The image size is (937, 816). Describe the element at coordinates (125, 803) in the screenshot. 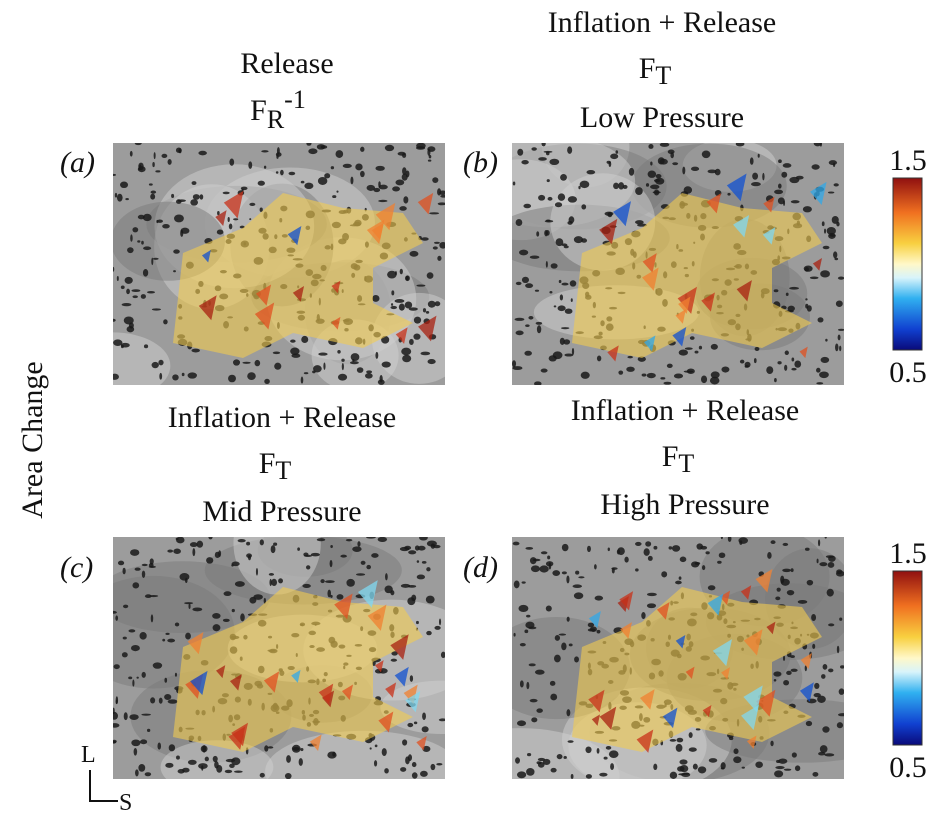

I see `orientation-horizontal: S` at that location.